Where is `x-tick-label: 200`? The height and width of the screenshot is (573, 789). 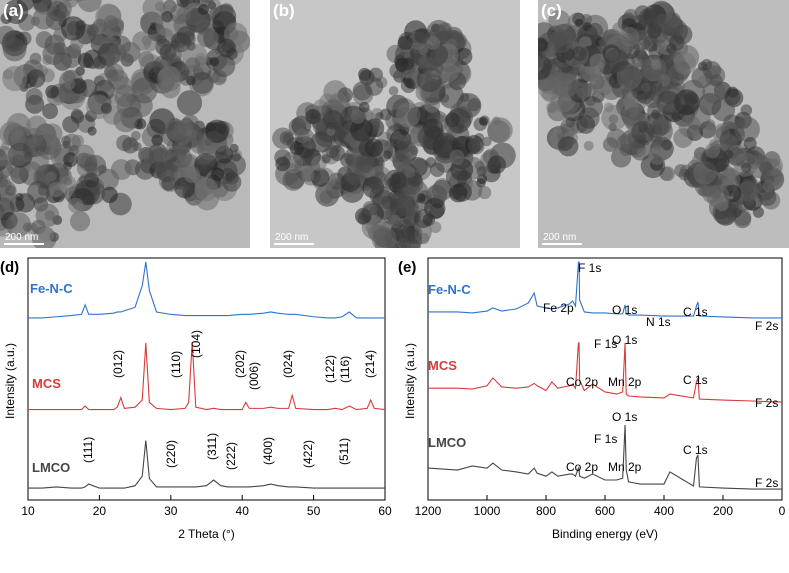 x-tick-label: 200 is located at coordinates (723, 511).